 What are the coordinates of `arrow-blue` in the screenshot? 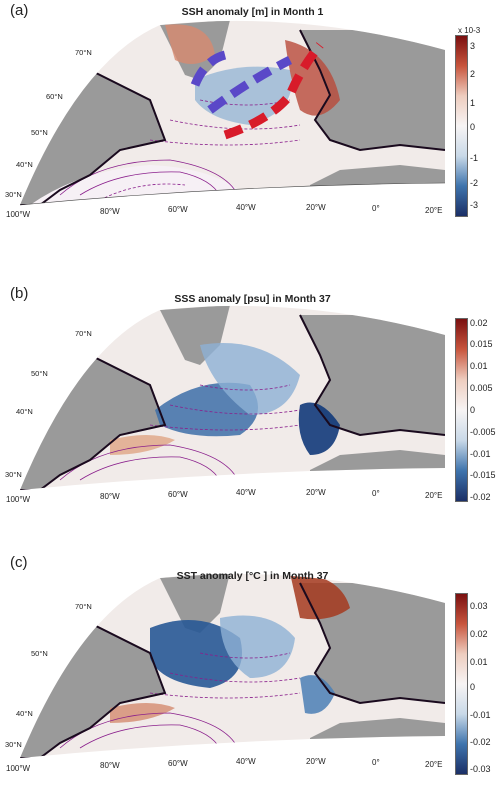 It's located at (250, 84).